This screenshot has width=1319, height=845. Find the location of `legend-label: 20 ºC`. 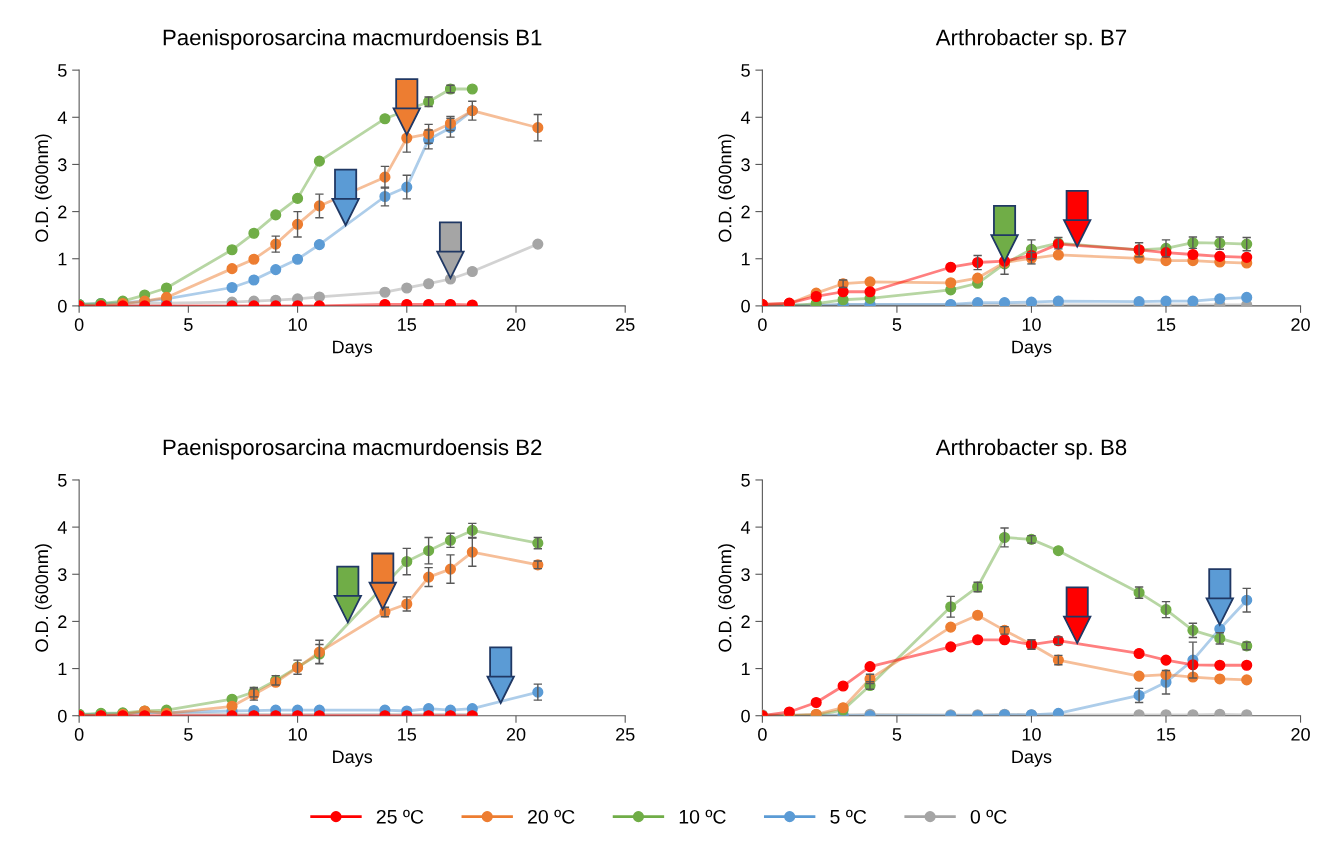

legend-label: 20 ºC is located at coordinates (551, 816).